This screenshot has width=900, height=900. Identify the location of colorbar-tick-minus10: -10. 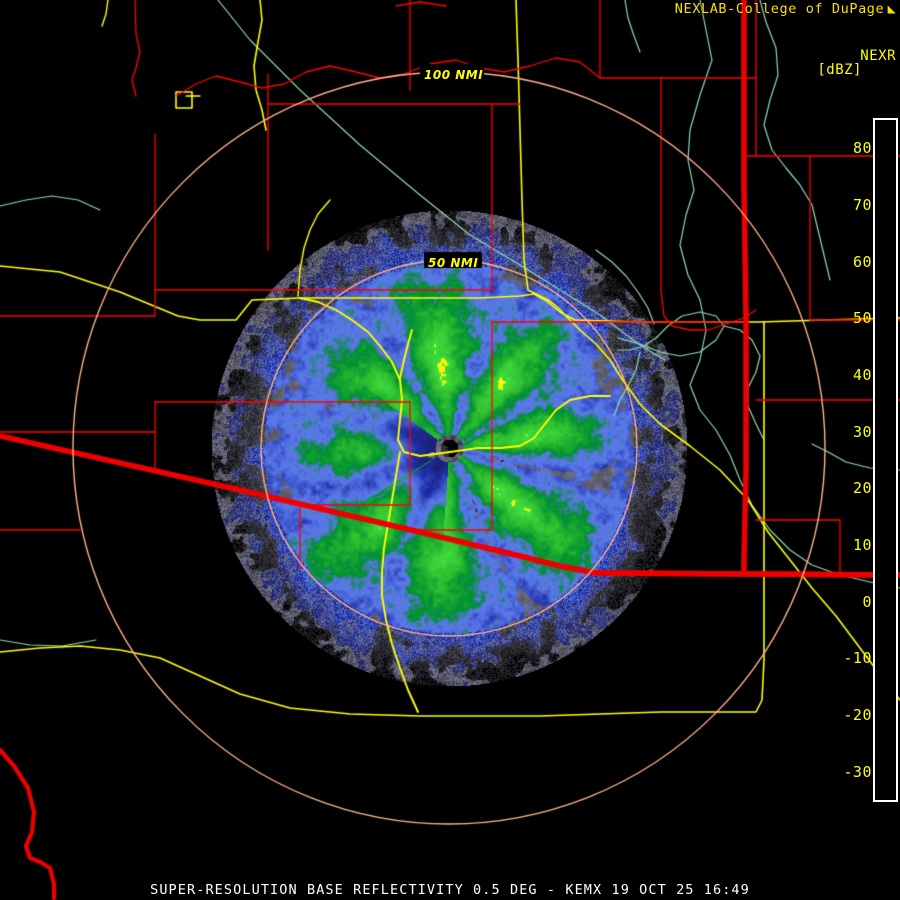
(857, 658).